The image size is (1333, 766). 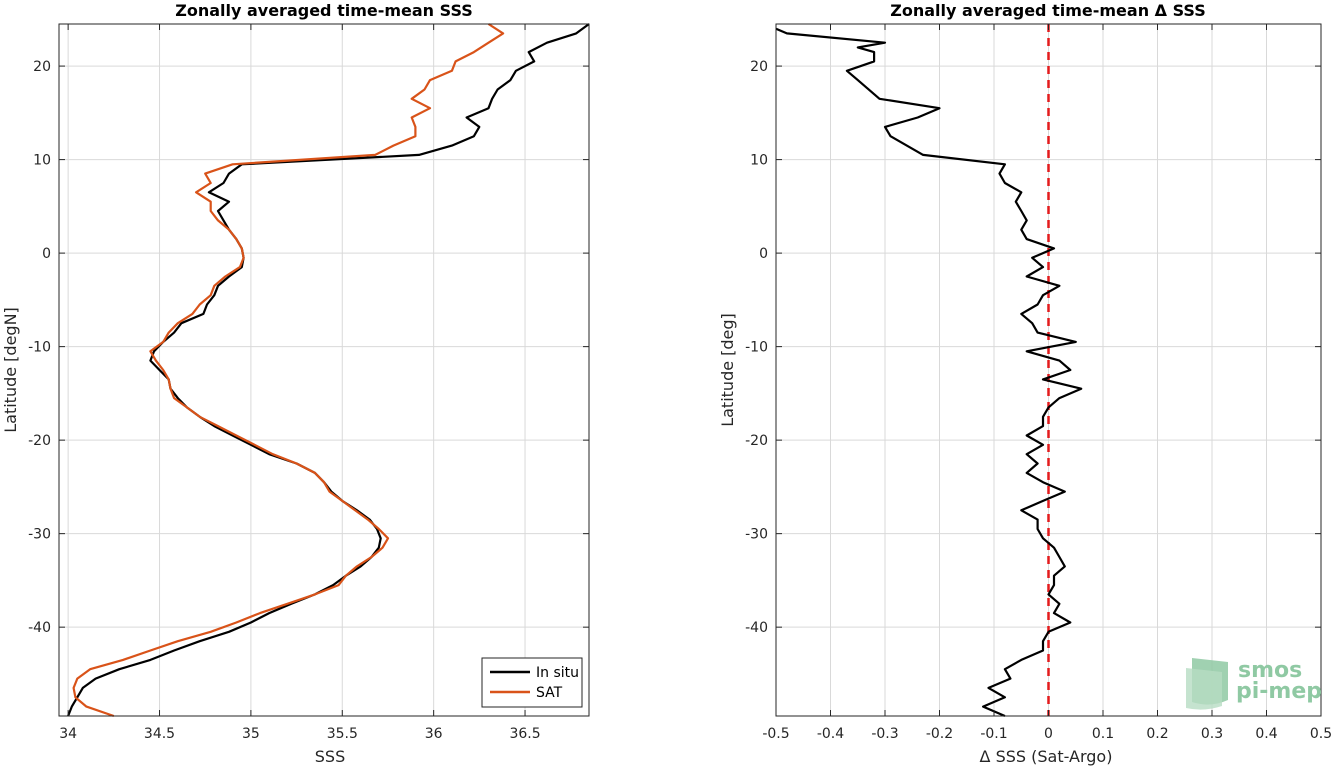 What do you see at coordinates (939, 734) in the screenshot?
I see `right-x-tick-label: -0.2` at bounding box center [939, 734].